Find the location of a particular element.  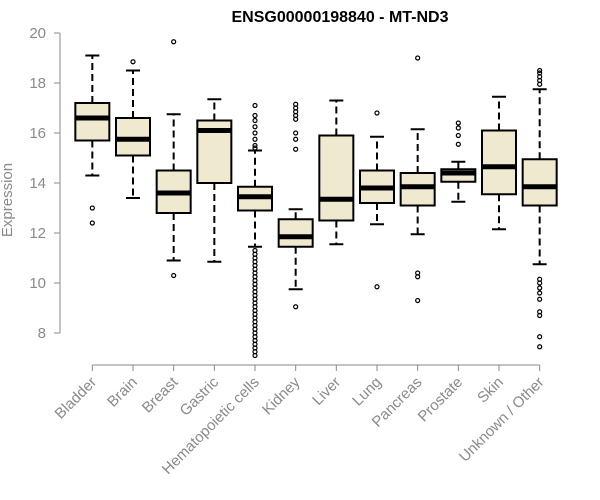

x-tick-label: Liver is located at coordinates (326, 391).